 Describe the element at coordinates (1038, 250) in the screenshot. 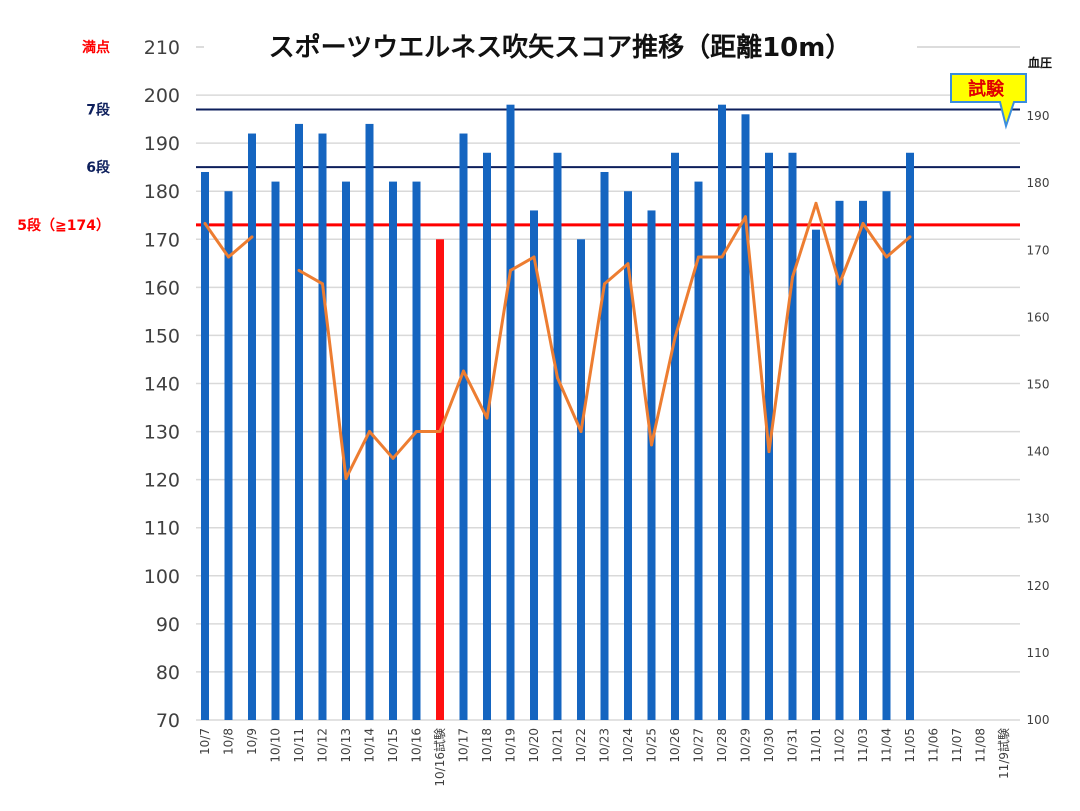

I see `y2-tick-label: 170` at that location.